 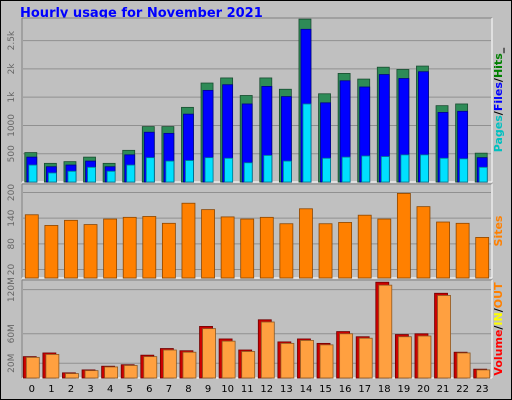 I want to click on x-tick-label: 18, so click(x=384, y=389).